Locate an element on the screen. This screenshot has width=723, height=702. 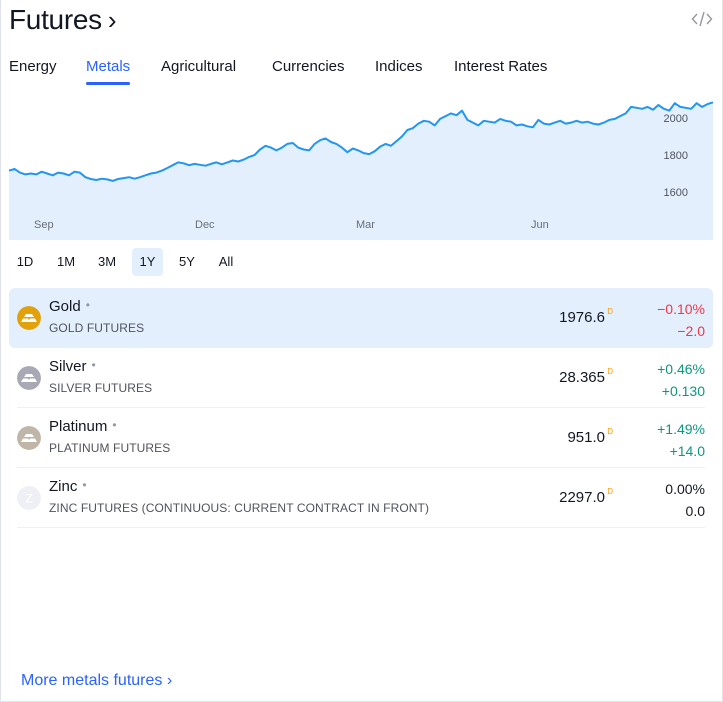
silver-bars-icon is located at coordinates (29, 378).